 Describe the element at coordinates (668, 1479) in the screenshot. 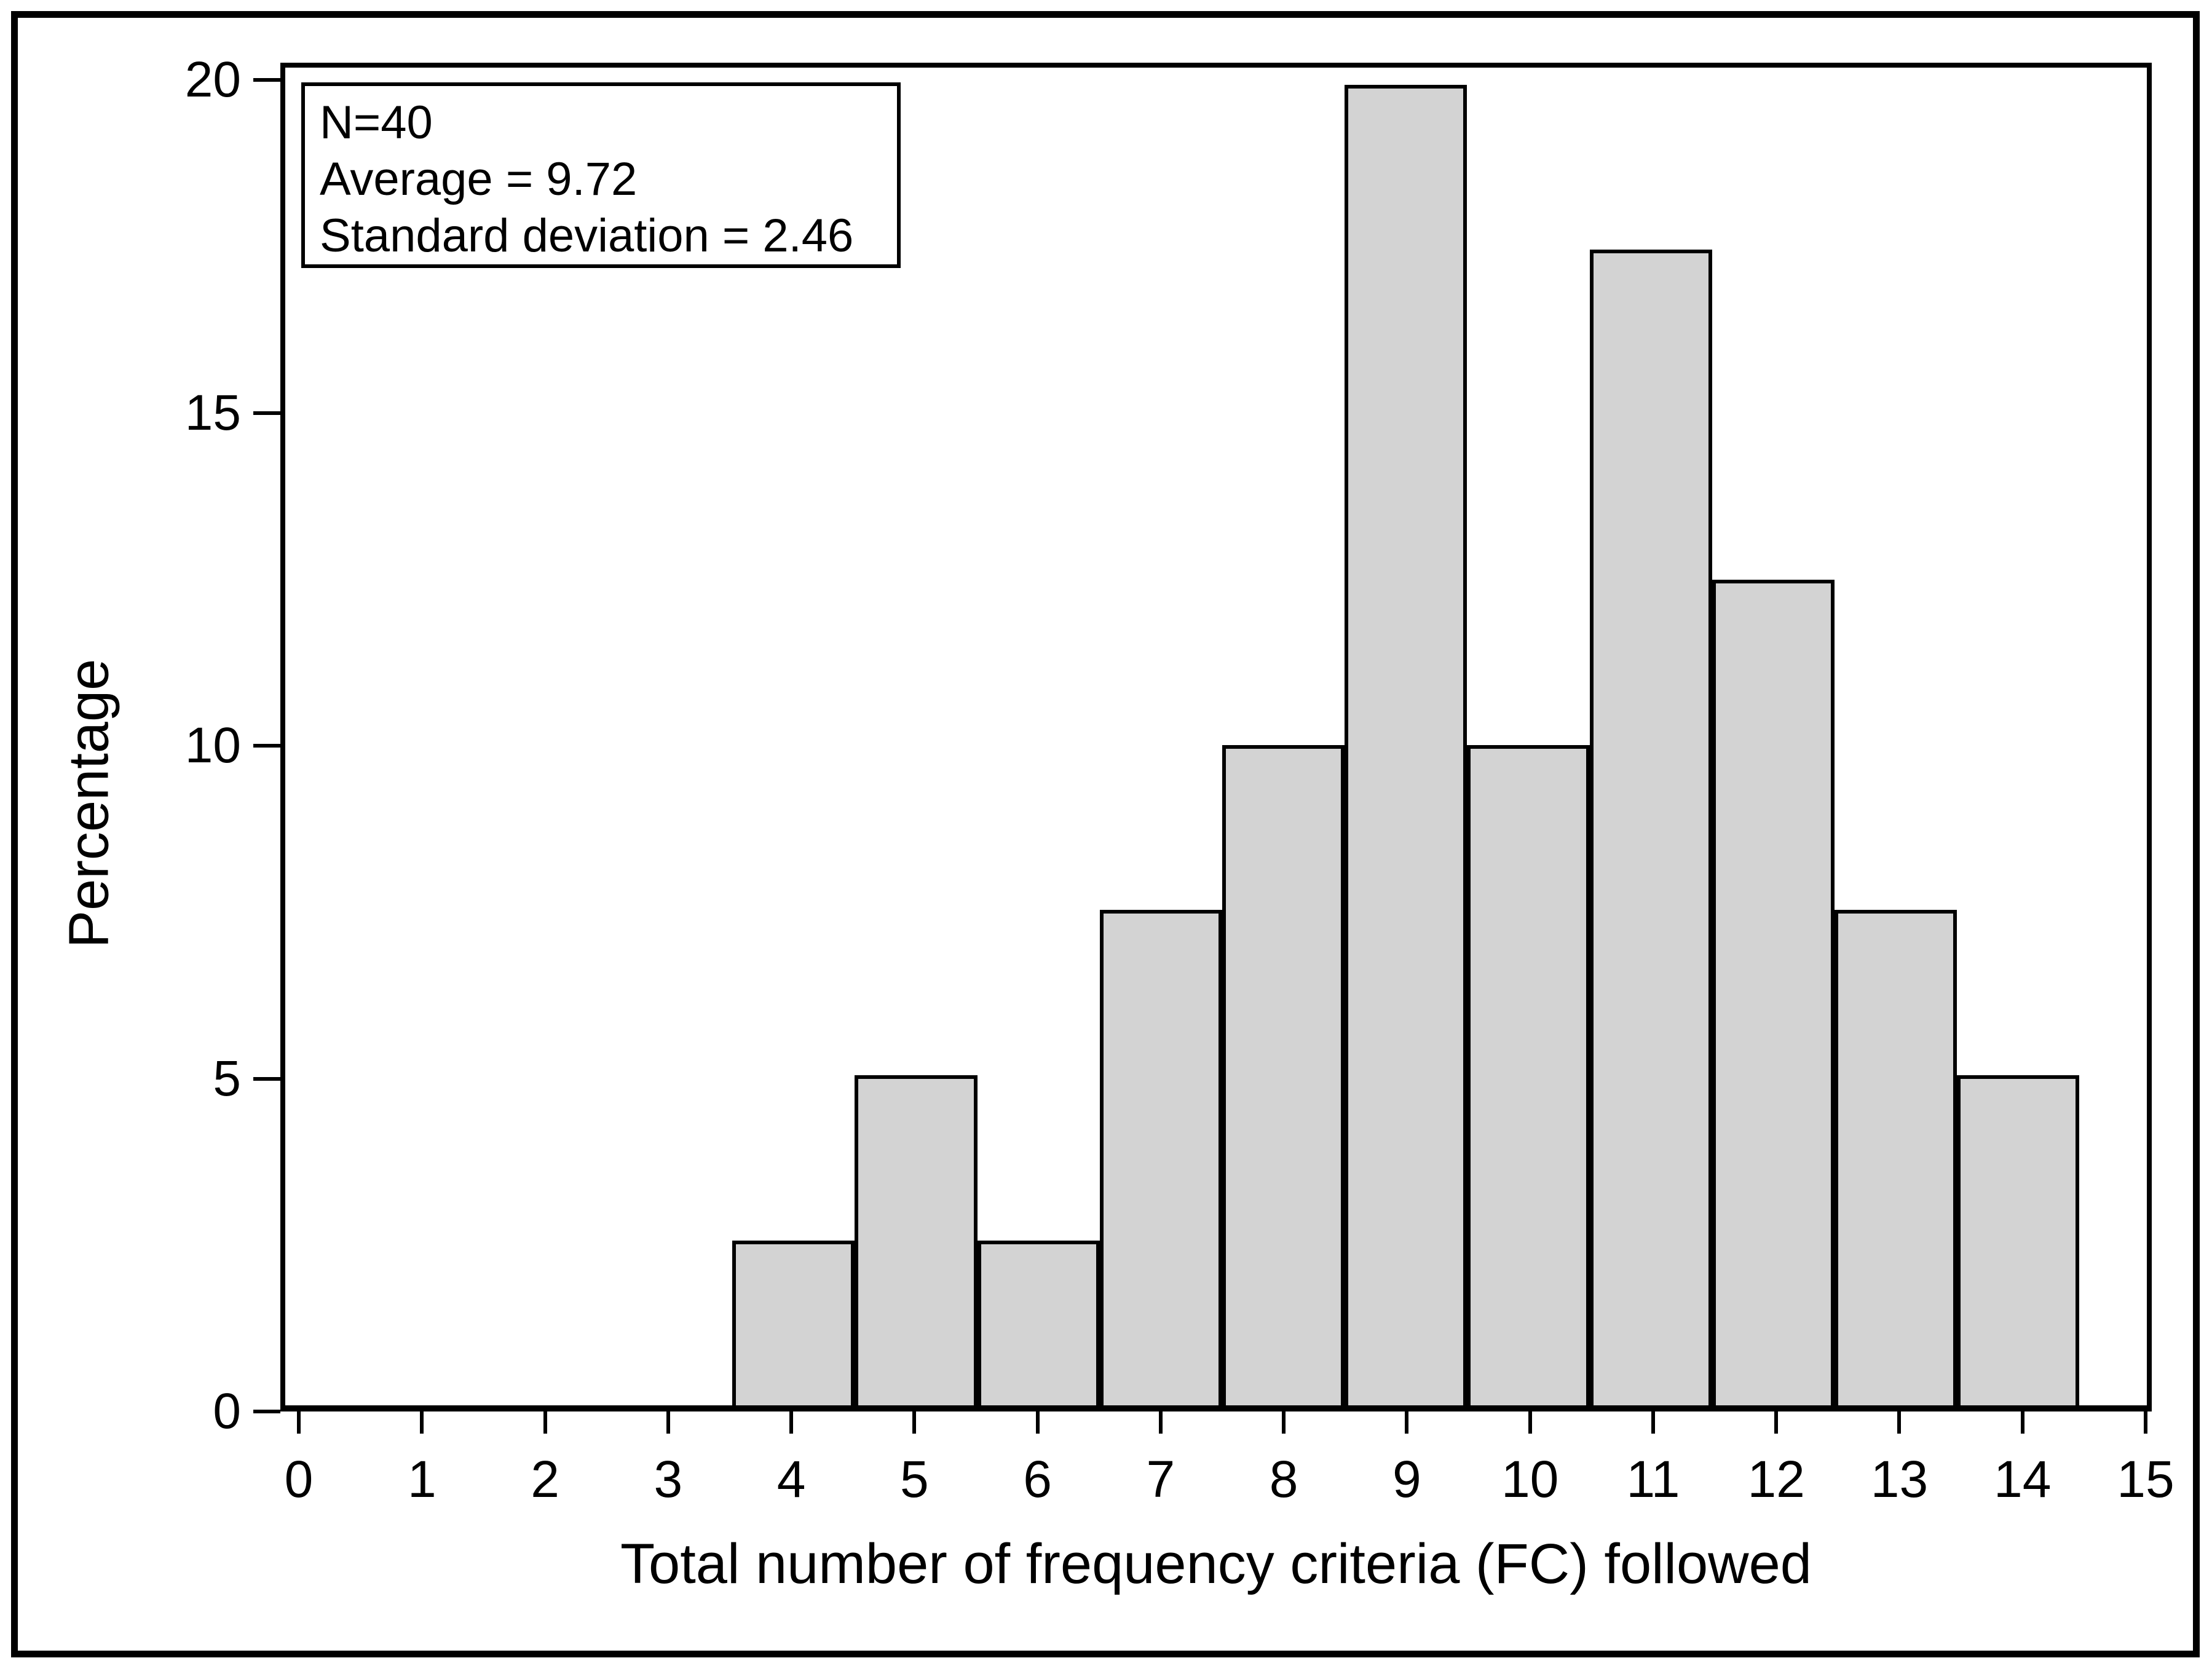

I see `x-tick-label-3: 3` at that location.